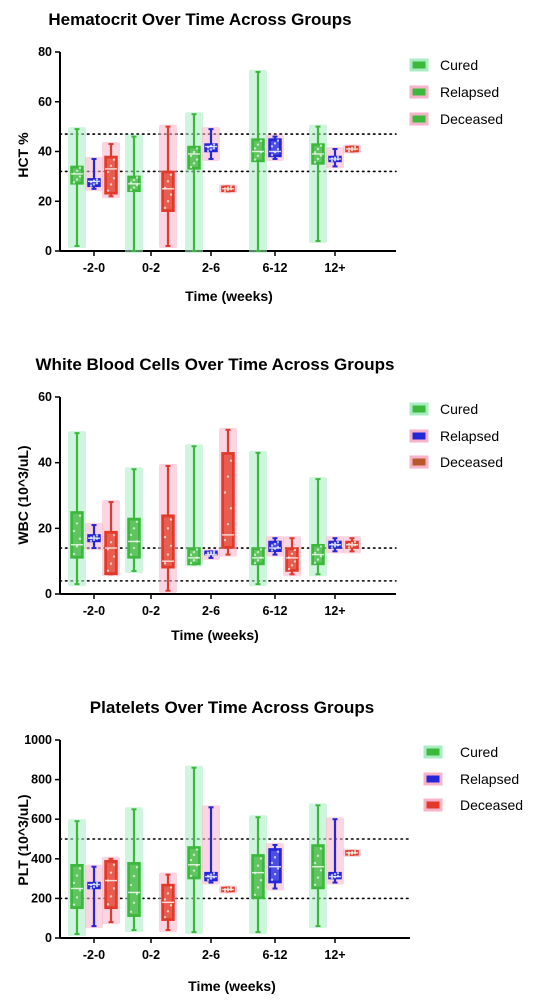  What do you see at coordinates (23, 494) in the screenshot?
I see `y-axis-label: WBC (10^3/uL)` at bounding box center [23, 494].